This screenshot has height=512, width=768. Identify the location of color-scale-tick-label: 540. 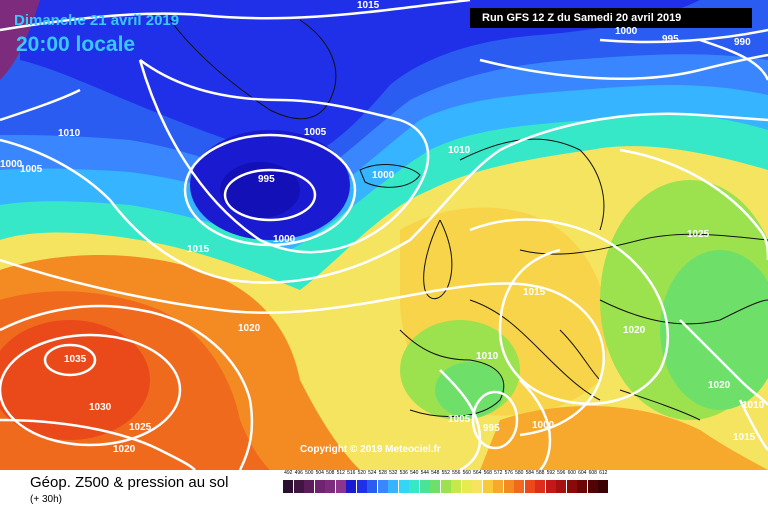
(414, 473).